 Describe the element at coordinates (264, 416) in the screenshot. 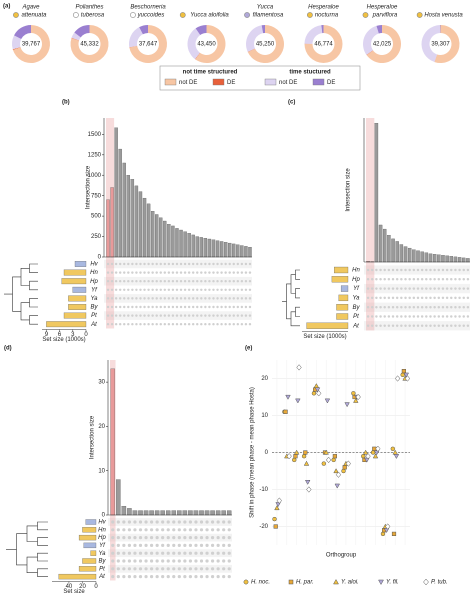

I see `y-tick-label: 10` at that location.